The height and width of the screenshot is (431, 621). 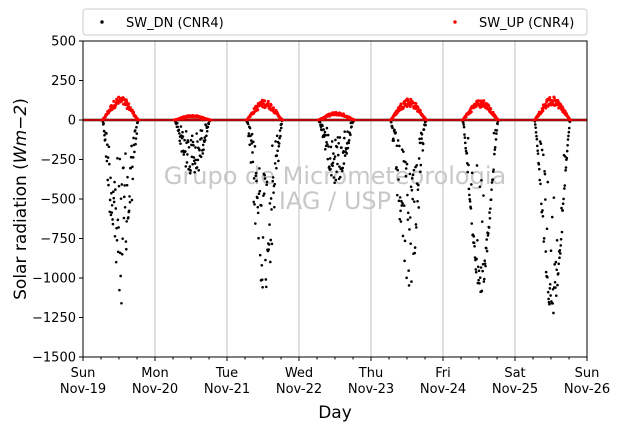 I want to click on legend-marker-sw-dn, so click(x=102, y=22).